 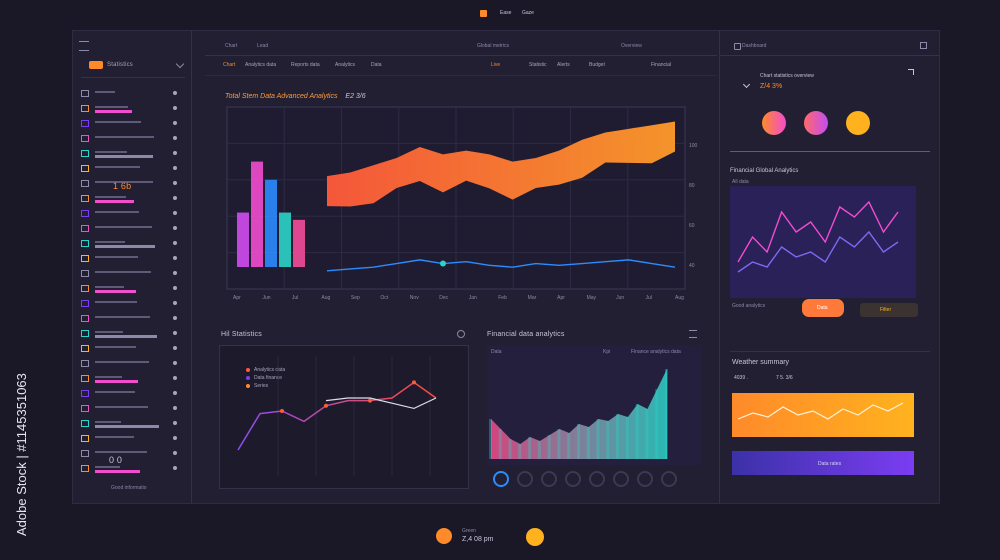 What do you see at coordinates (414, 298) in the screenshot?
I see `main-x-tick: Nov` at bounding box center [414, 298].